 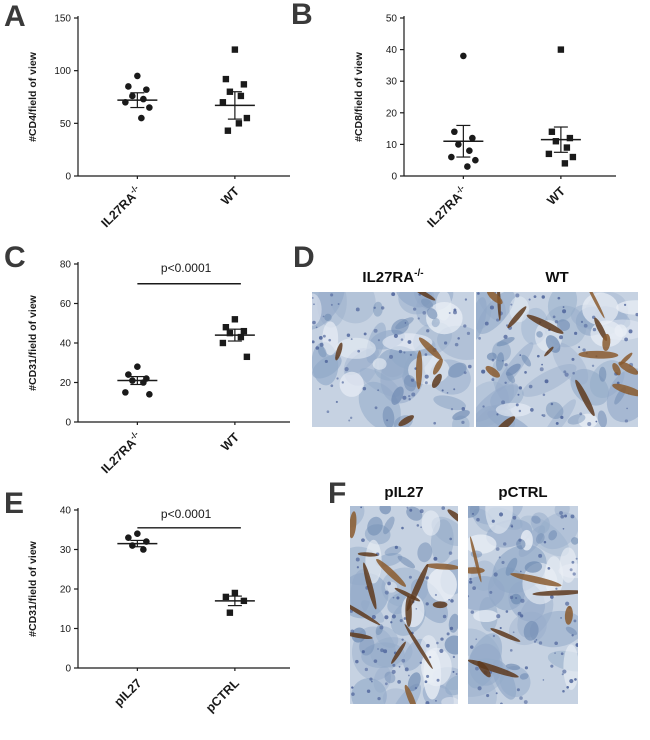 What do you see at coordinates (127, 692) in the screenshot?
I see `svg-text: pIL27` at bounding box center [127, 692].